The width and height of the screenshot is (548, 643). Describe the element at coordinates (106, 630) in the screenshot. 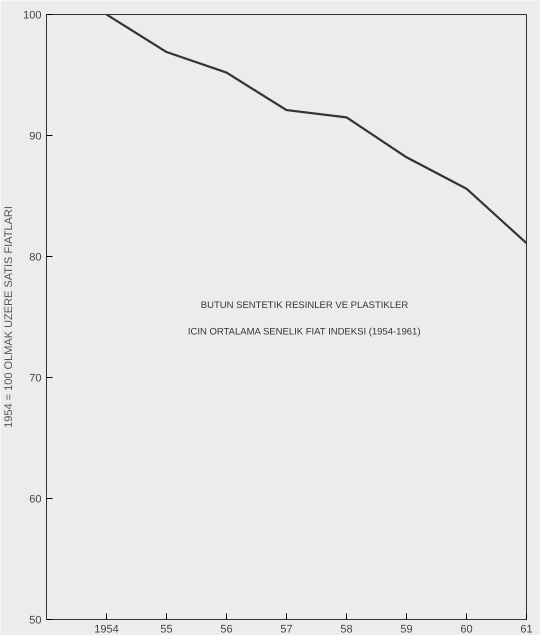

I see `x-tick-label: 1954` at that location.